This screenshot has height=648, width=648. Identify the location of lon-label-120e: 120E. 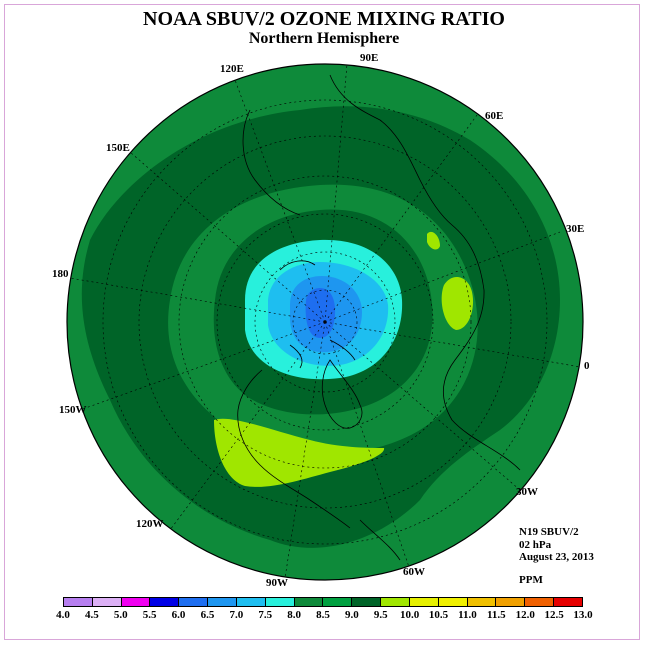
(232, 69).